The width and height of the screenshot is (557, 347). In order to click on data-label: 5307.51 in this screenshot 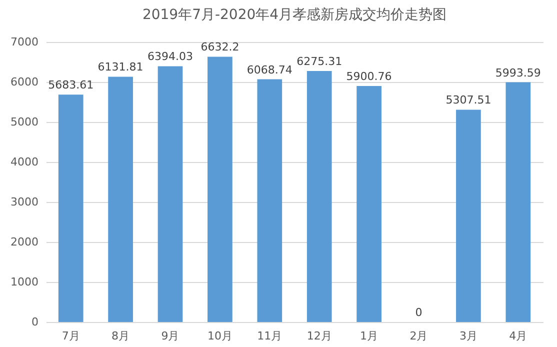, I will do `click(469, 100)`.